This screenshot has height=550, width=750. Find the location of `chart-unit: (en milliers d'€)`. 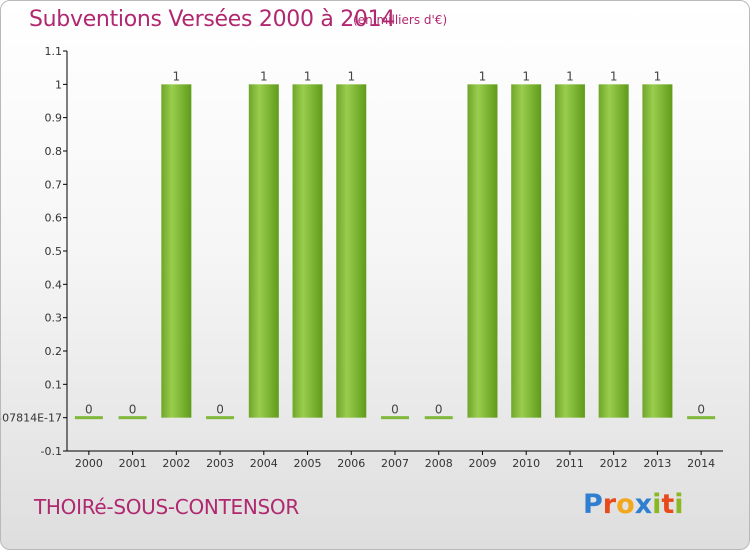

chart-unit: (en milliers d'€) is located at coordinates (400, 20).